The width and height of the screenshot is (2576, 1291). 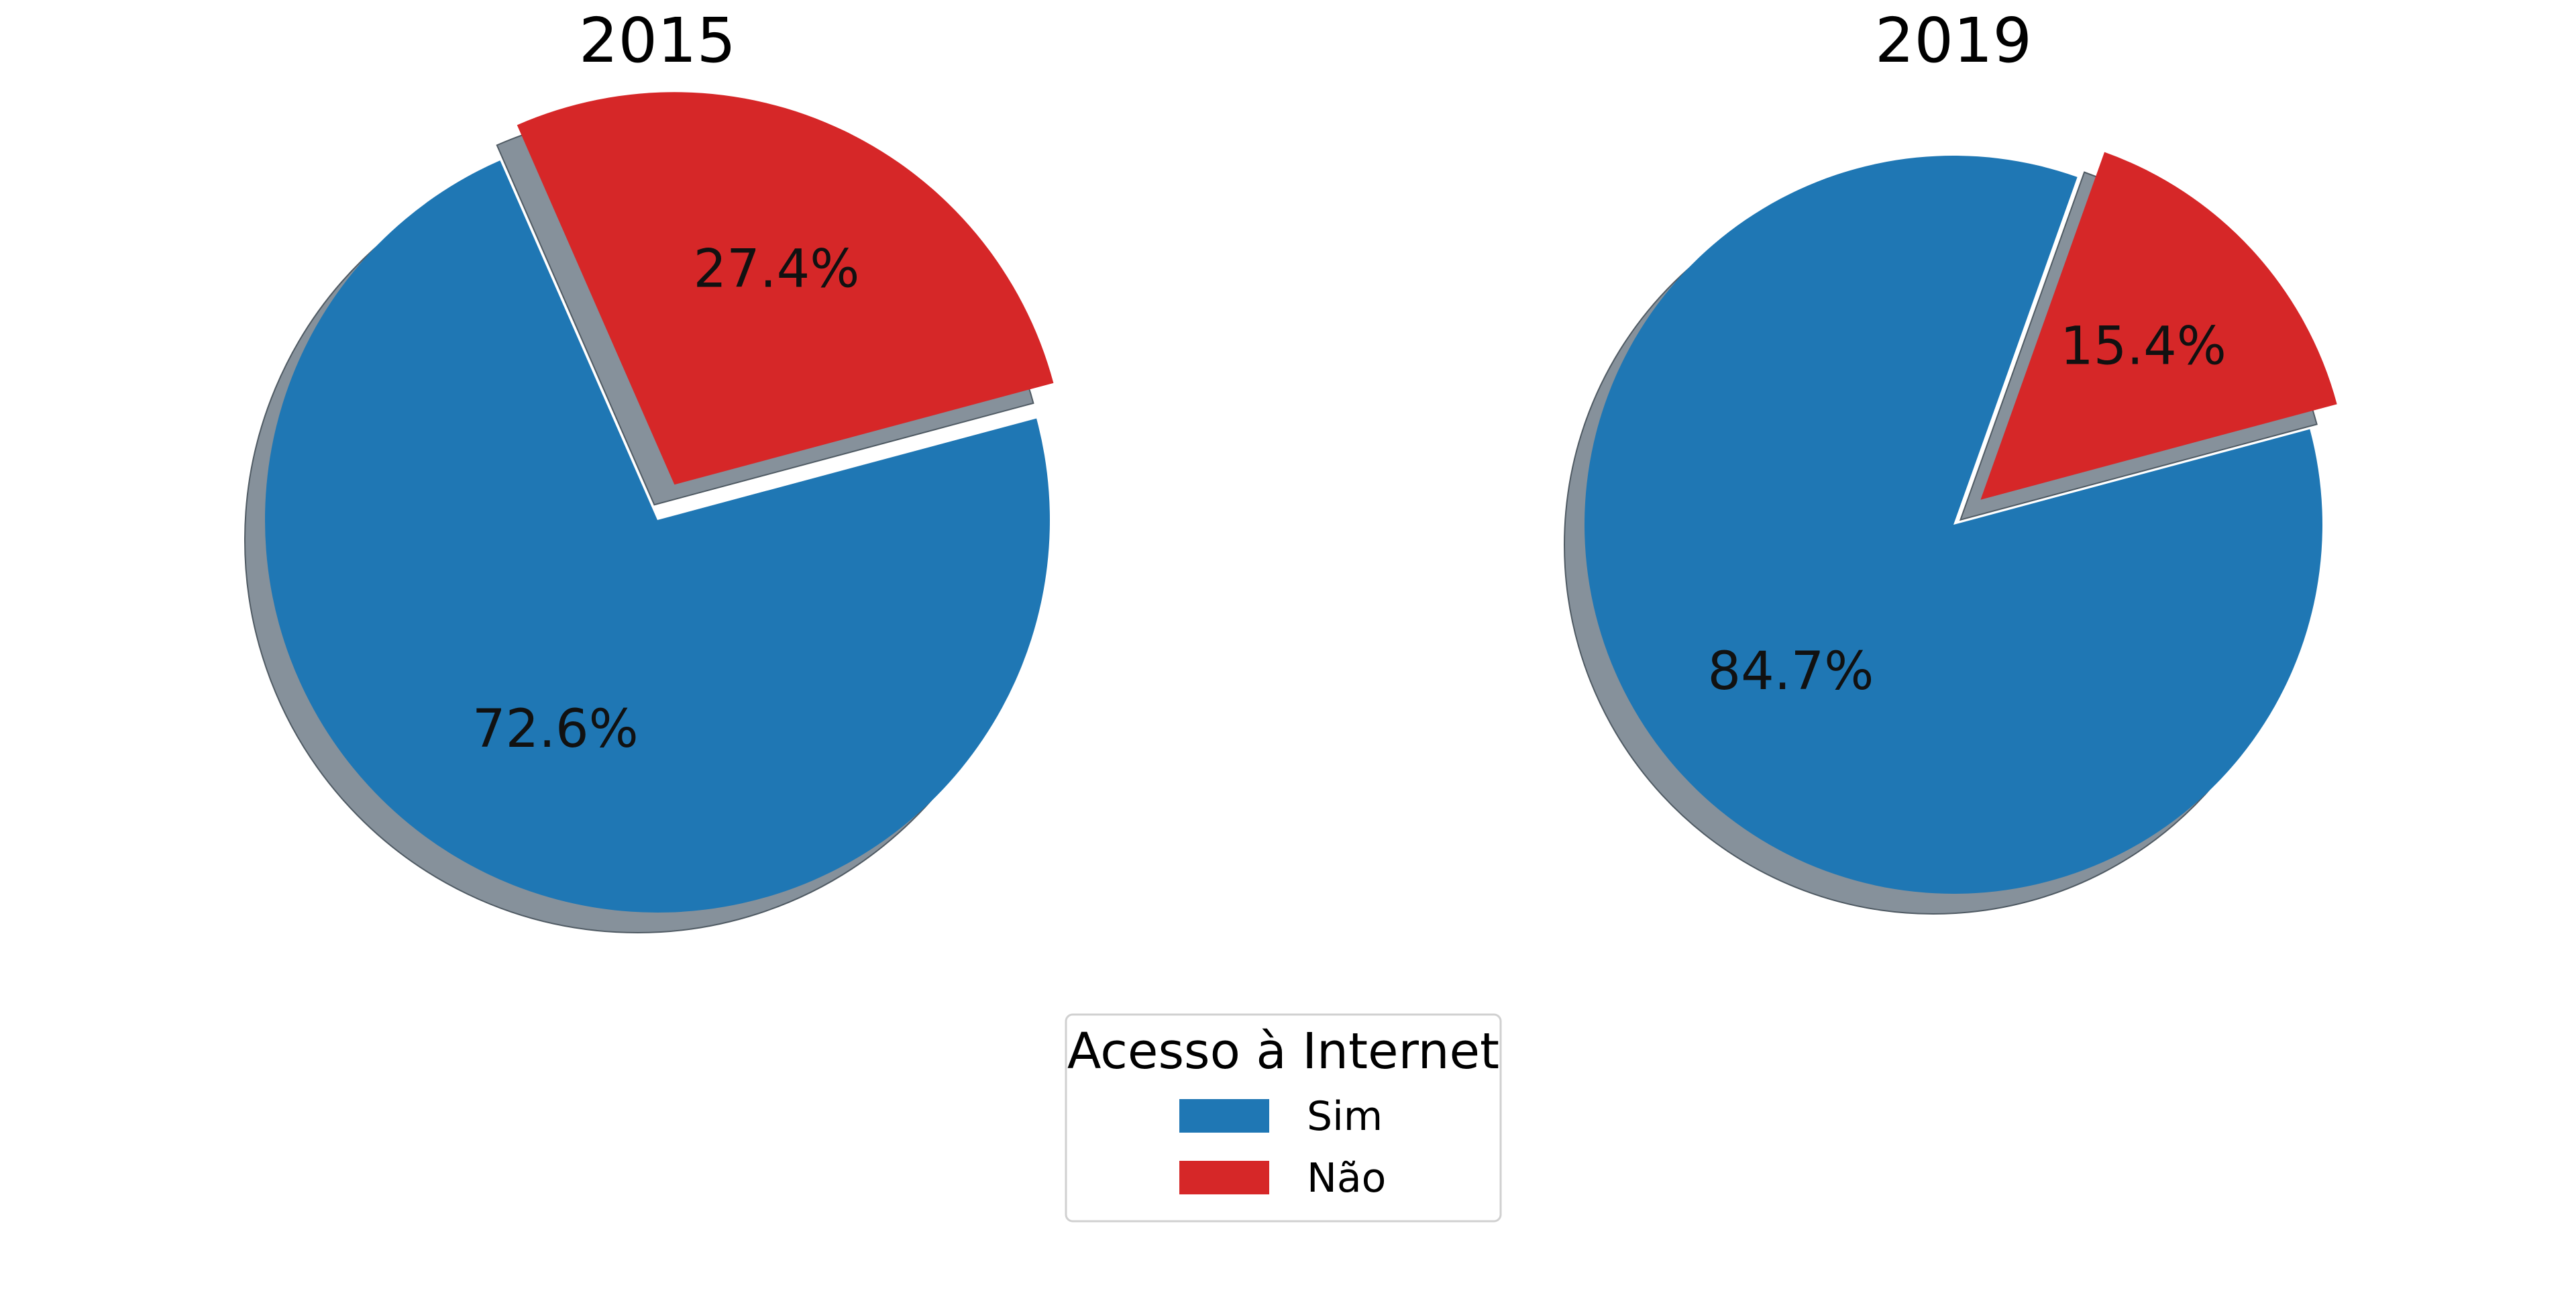 I want to click on pie-slice-2019-nao, so click(x=2158, y=326).